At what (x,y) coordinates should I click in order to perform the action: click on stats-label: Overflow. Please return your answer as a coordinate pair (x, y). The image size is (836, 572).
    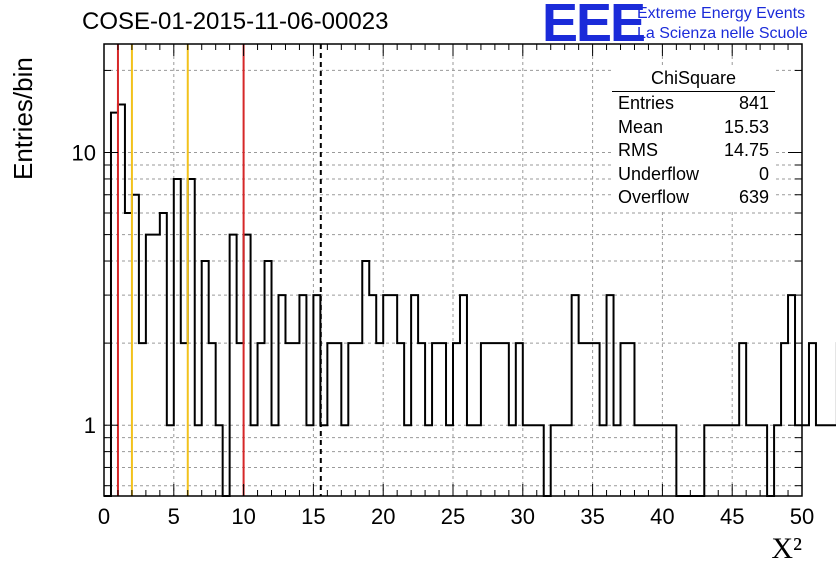
    Looking at the image, I should click on (654, 197).